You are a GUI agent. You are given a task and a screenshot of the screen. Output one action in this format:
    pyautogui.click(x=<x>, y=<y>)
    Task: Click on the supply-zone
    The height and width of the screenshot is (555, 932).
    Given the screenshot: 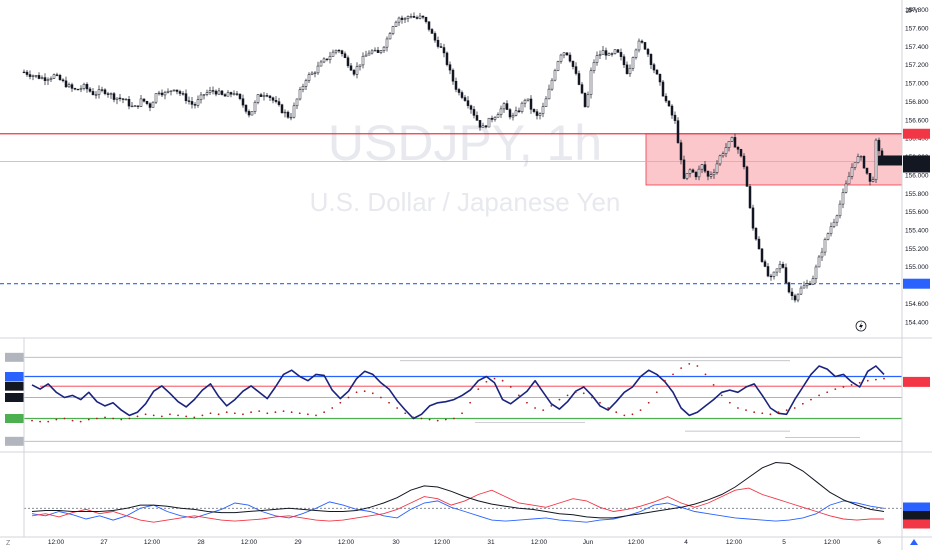 What is the action you would take?
    pyautogui.click(x=774, y=159)
    